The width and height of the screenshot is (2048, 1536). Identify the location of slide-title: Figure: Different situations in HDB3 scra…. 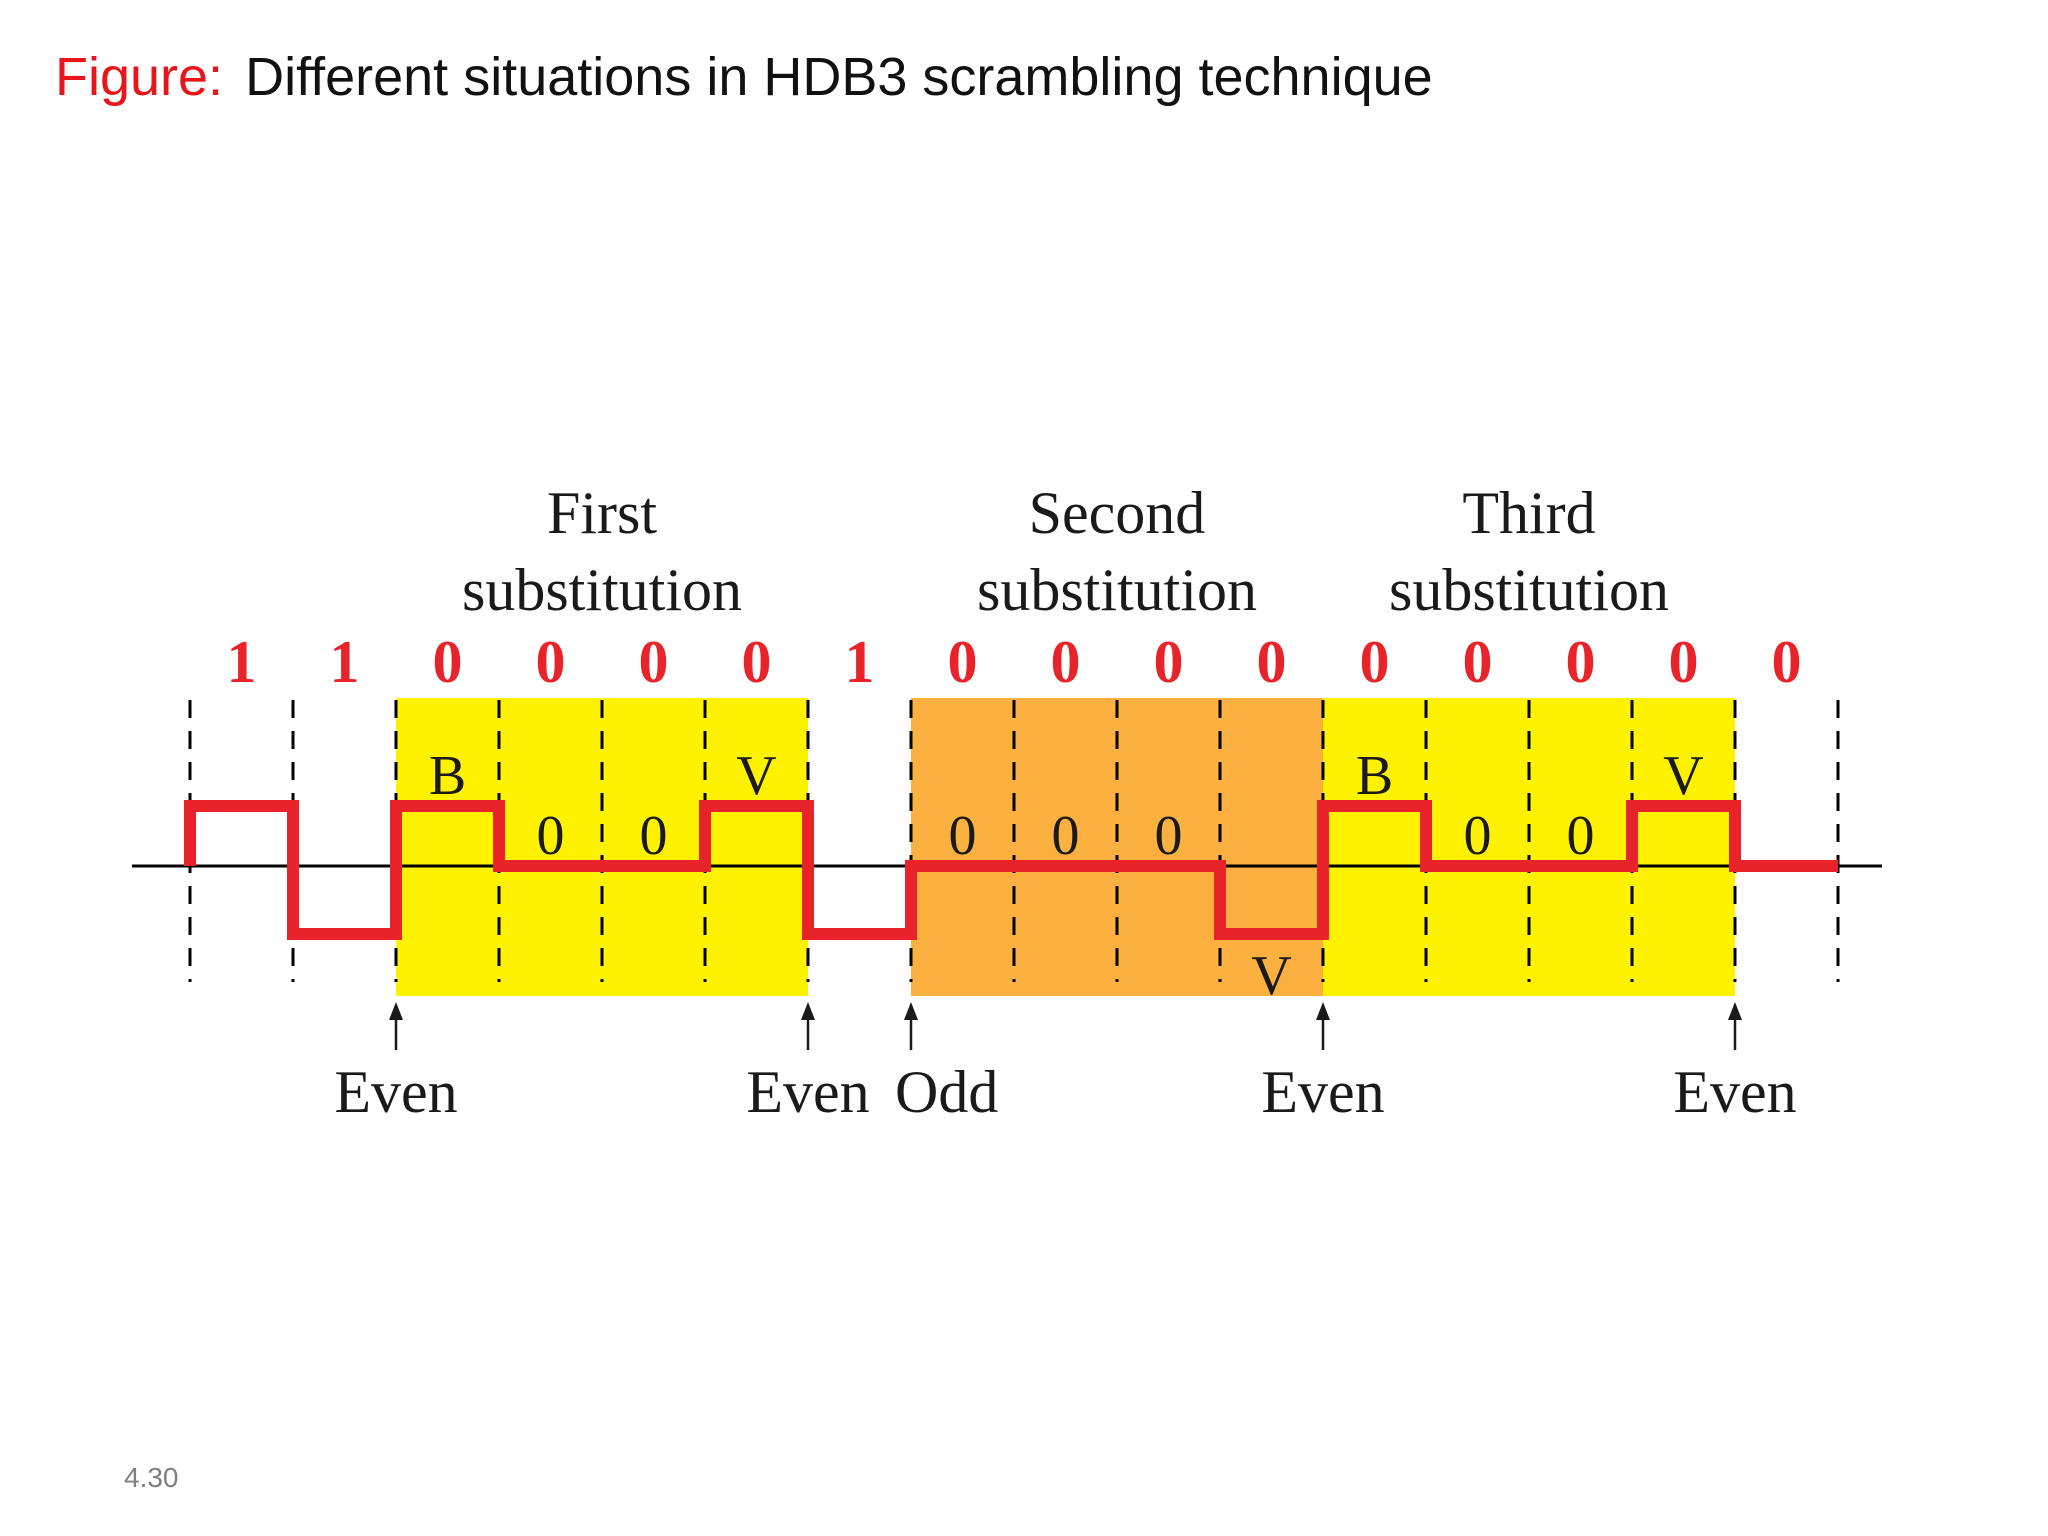
(744, 77).